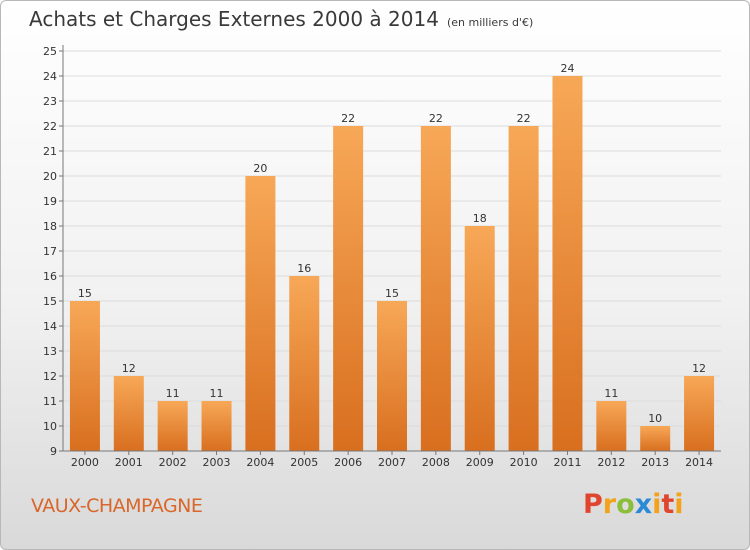 This screenshot has height=550, width=750. I want to click on title-text: Achats et Charges Externes 2000 à 2014, so click(234, 19).